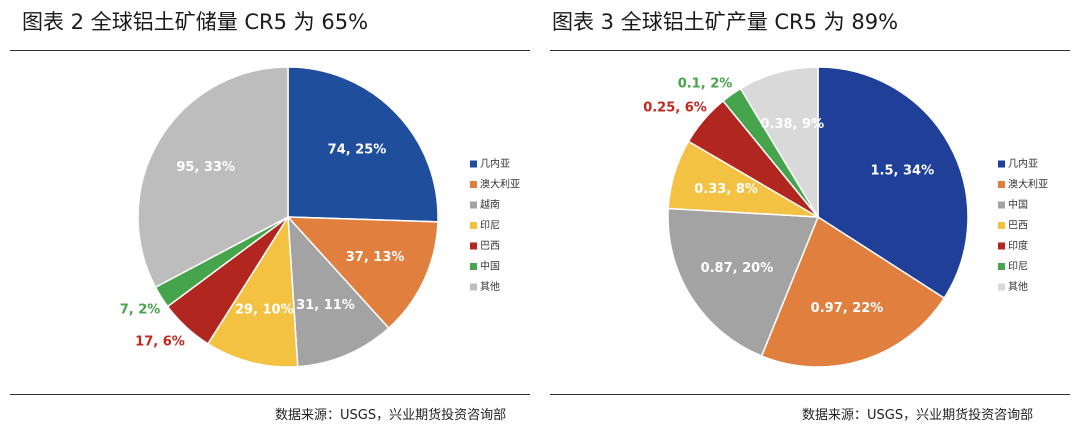 The height and width of the screenshot is (430, 1080). I want to click on data-label: 0.1, 2%, so click(705, 84).